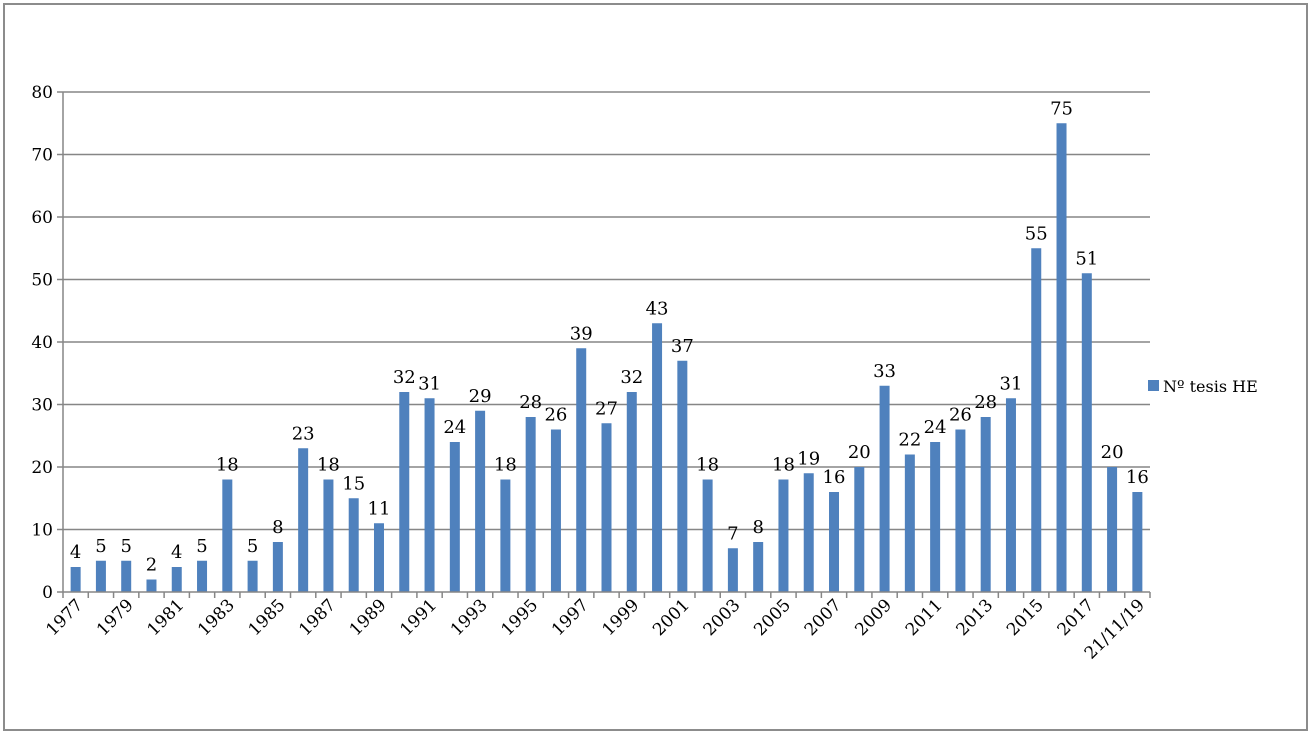  Describe the element at coordinates (469, 617) in the screenshot. I see `x-tick-label: 1993` at that location.